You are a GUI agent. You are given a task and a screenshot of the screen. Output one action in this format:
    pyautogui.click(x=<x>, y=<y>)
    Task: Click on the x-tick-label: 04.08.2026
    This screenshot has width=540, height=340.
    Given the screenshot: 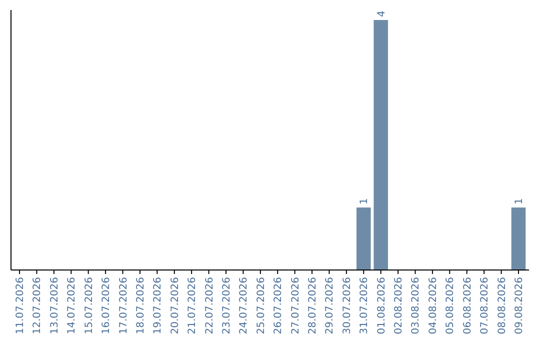 What is the action you would take?
    pyautogui.click(x=433, y=305)
    